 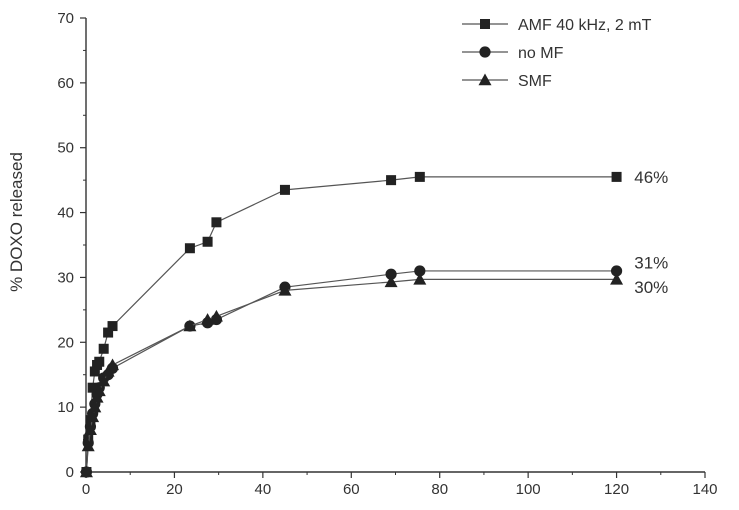 I want to click on y-tick-label: 70, so click(x=65, y=18).